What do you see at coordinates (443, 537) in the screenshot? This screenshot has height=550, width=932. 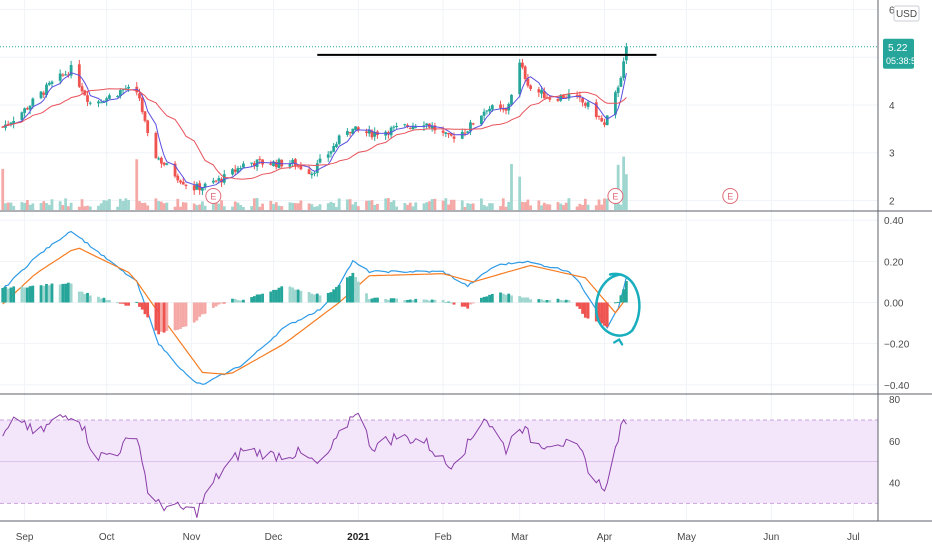 I see `x-tick-label: Feb` at bounding box center [443, 537].